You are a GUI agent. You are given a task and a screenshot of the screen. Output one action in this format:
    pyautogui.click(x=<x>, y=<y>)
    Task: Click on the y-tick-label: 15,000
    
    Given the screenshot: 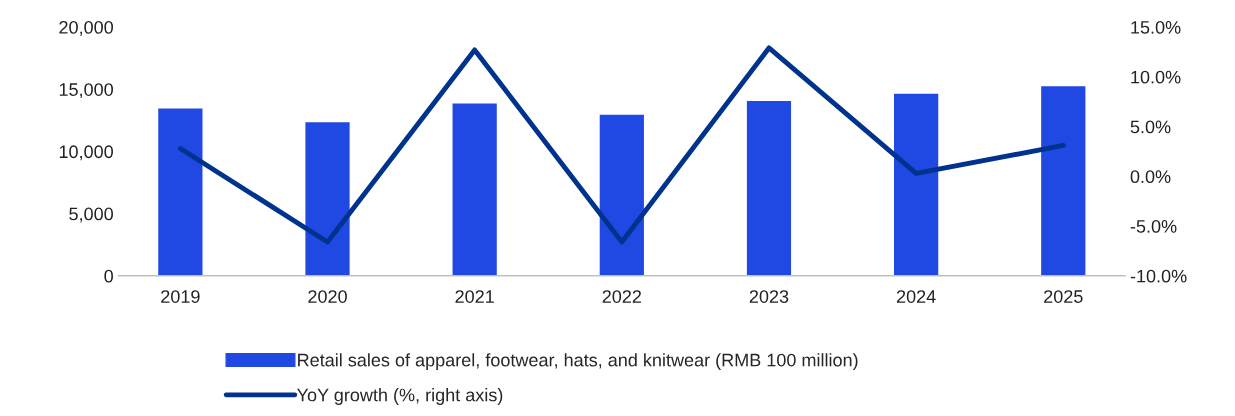 What is the action you would take?
    pyautogui.click(x=86, y=91)
    